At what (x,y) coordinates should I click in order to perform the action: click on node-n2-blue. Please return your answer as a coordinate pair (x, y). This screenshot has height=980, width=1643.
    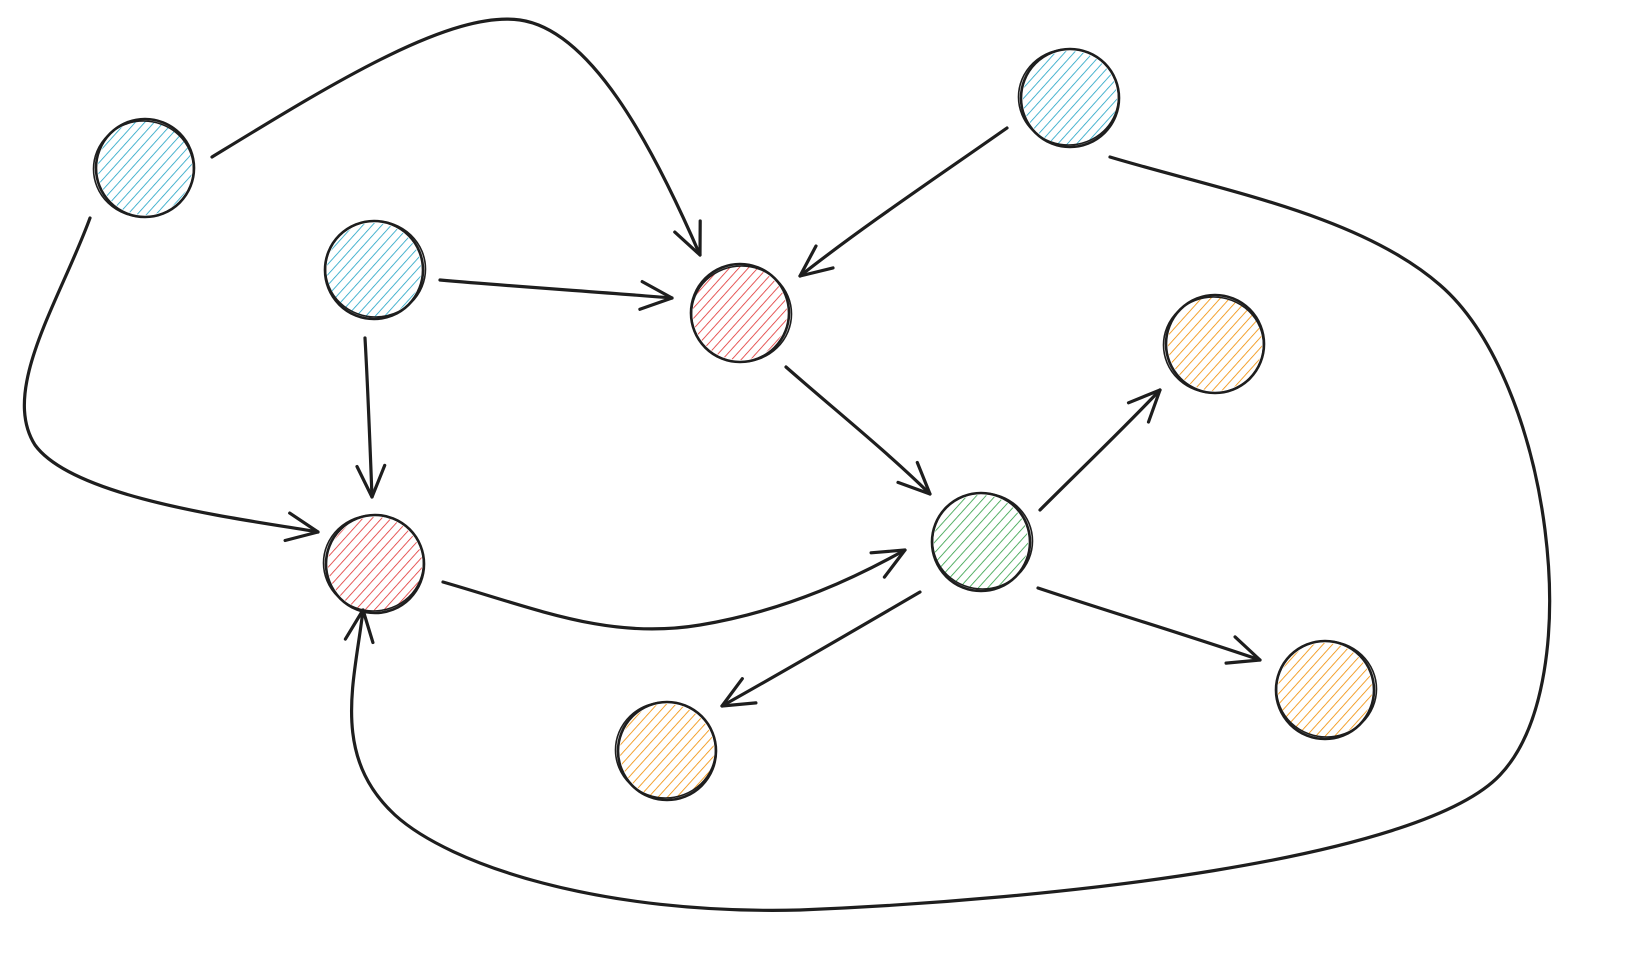
    Looking at the image, I should click on (375, 270).